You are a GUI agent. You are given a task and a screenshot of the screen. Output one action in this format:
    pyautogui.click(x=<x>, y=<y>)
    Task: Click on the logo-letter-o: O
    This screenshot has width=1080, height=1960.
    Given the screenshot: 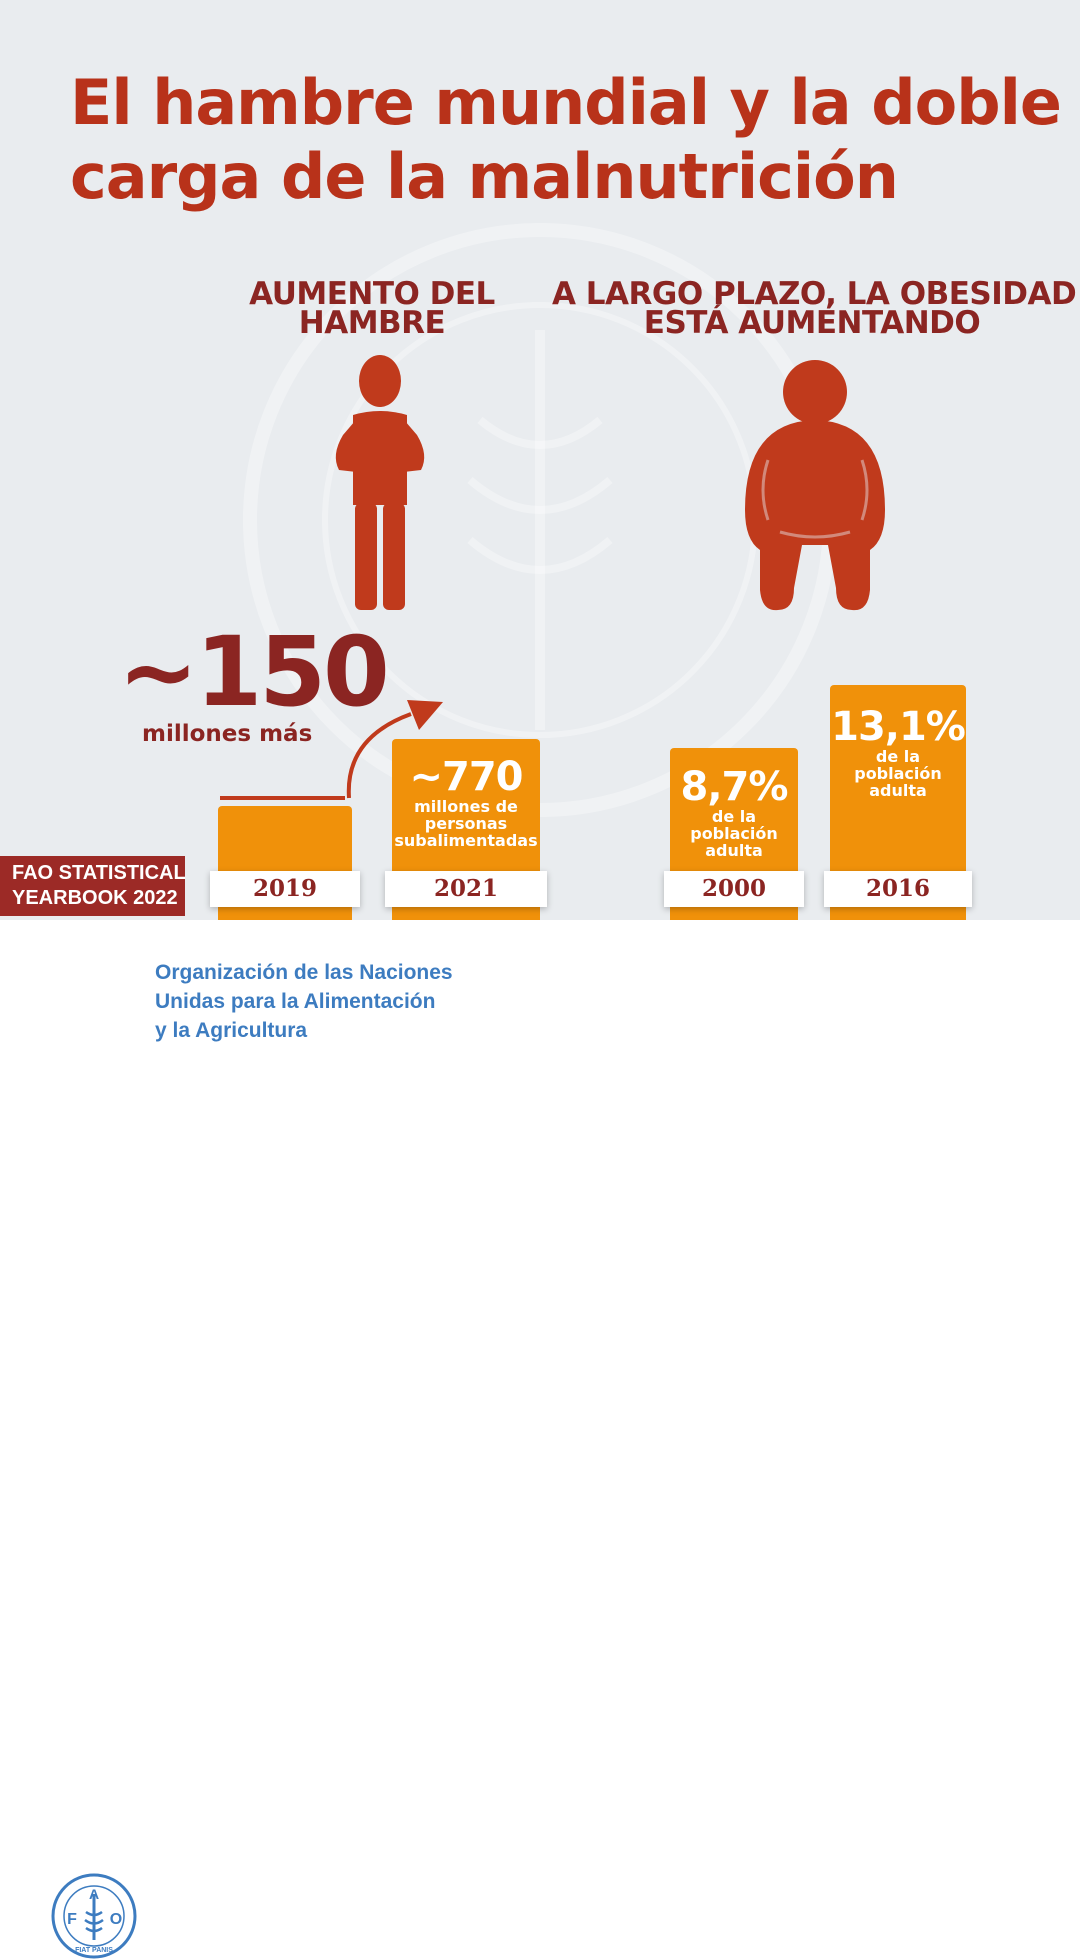 What is the action you would take?
    pyautogui.click(x=116, y=1919)
    